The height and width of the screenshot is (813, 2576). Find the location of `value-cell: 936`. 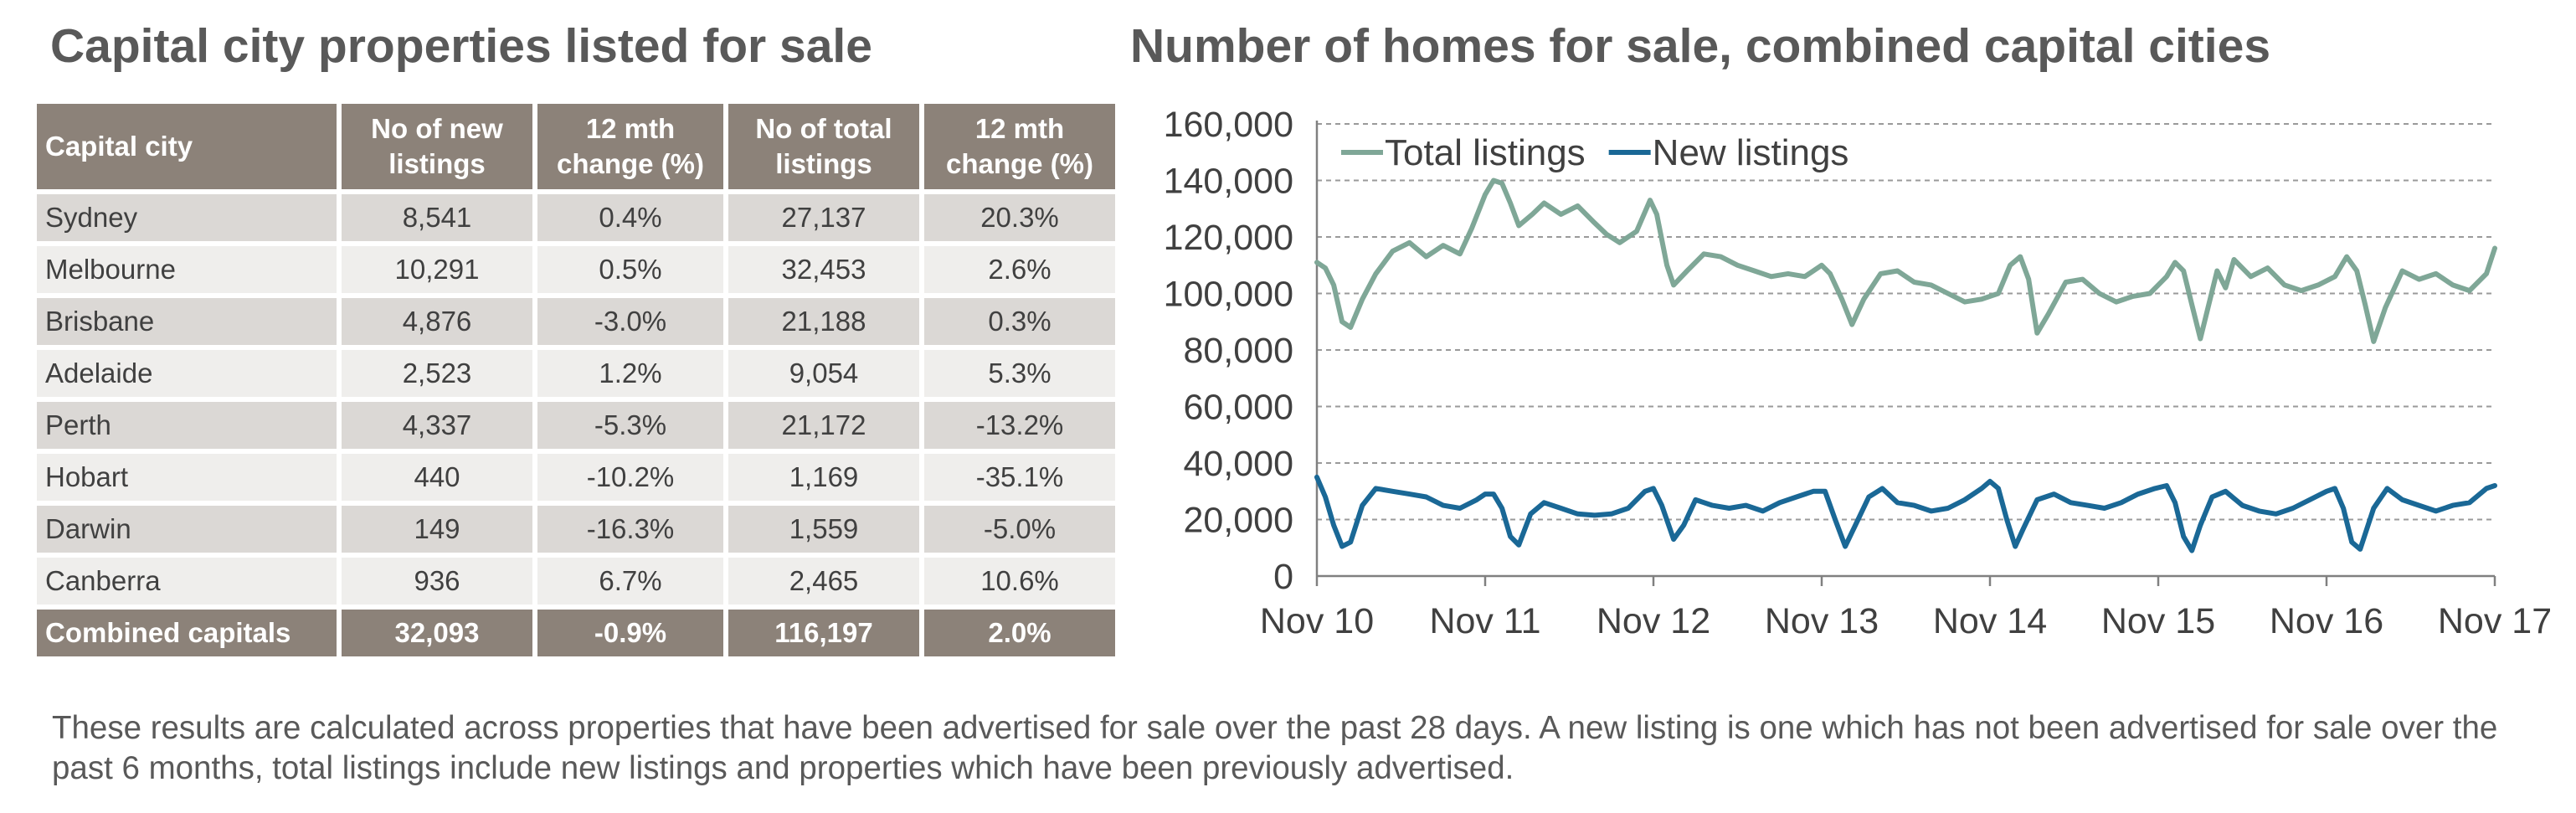

value-cell: 936 is located at coordinates (437, 581).